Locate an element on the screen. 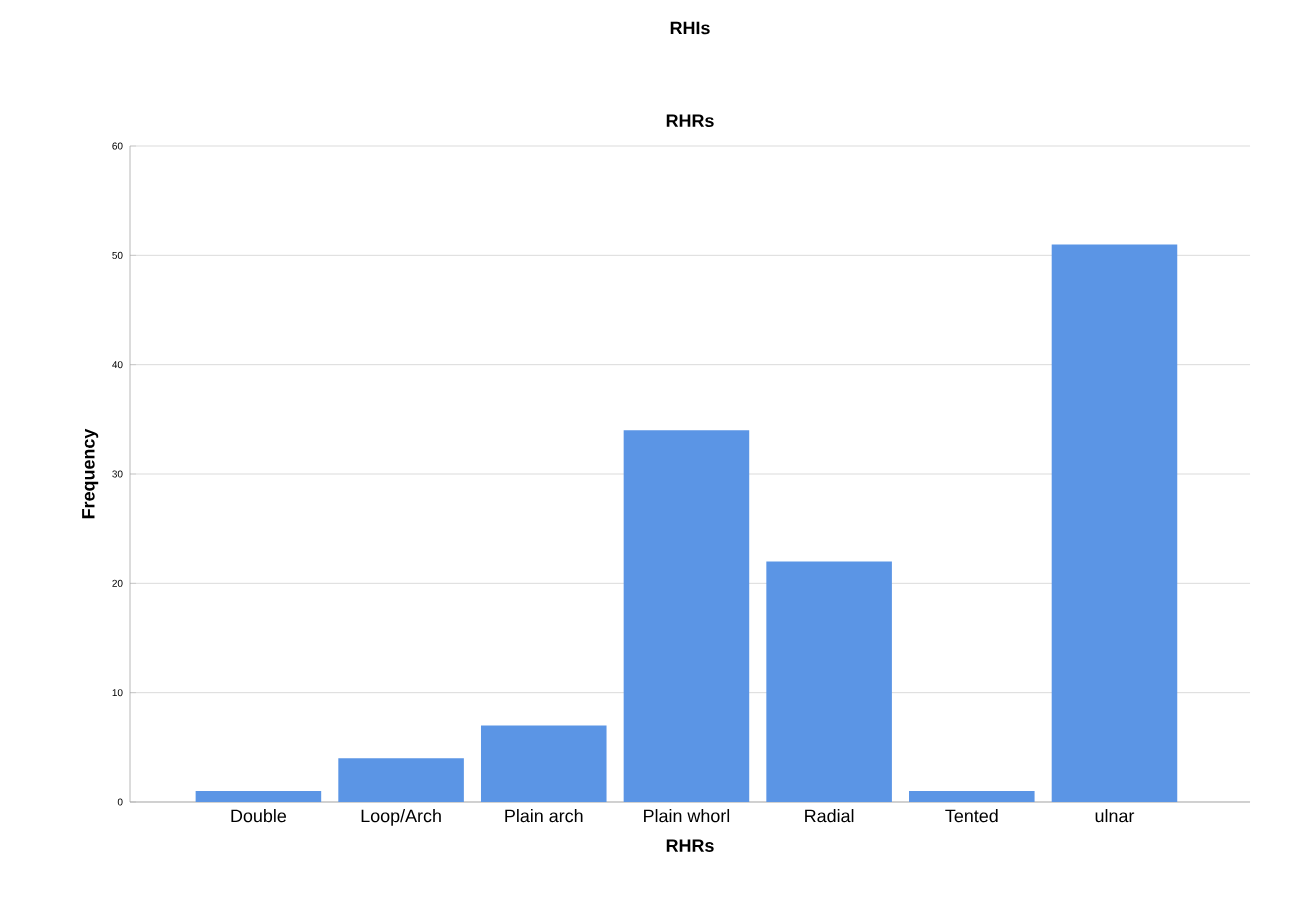 This screenshot has height=900, width=1296. chart-title: RHIs is located at coordinates (690, 28).